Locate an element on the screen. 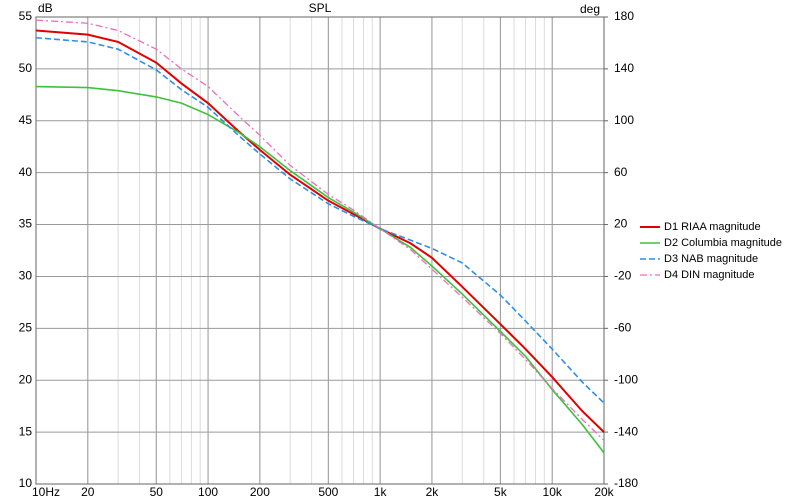  y2-tick-label: 180 is located at coordinates (624, 16).